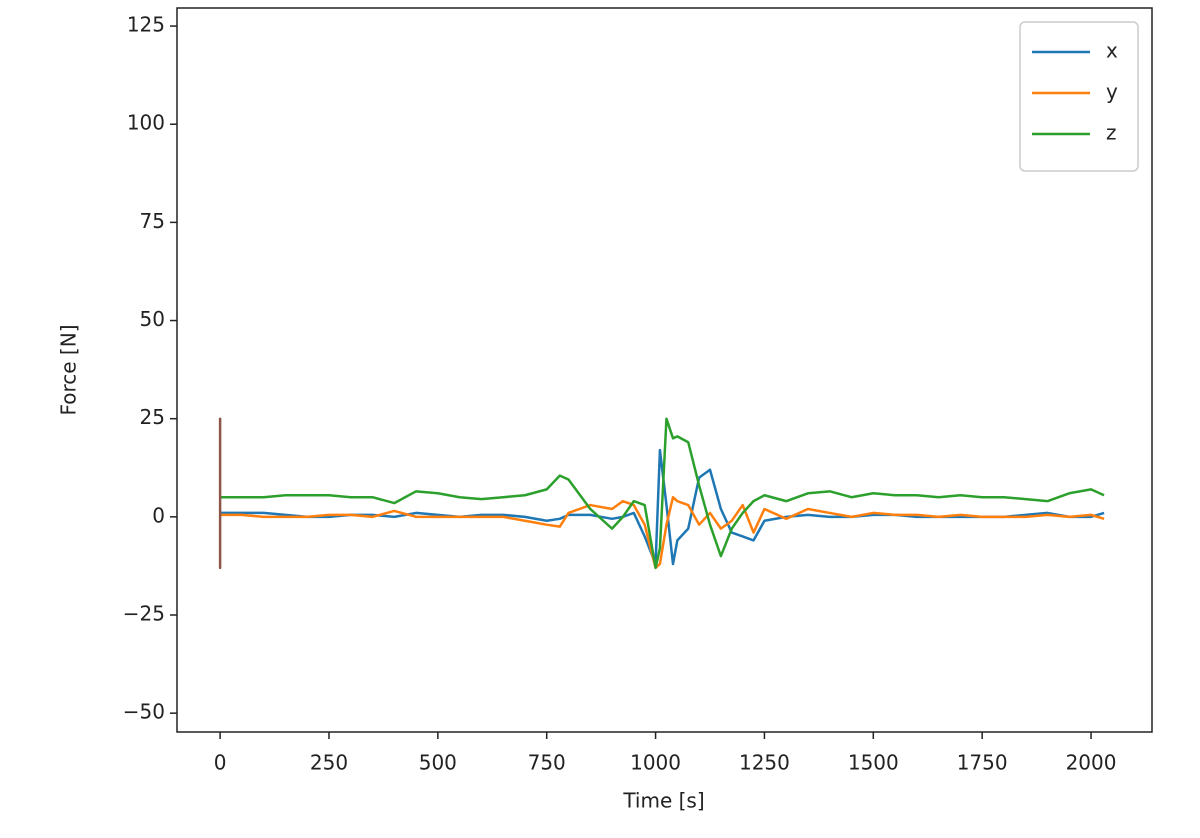  What do you see at coordinates (1112, 51) in the screenshot?
I see `legend-label: x` at bounding box center [1112, 51].